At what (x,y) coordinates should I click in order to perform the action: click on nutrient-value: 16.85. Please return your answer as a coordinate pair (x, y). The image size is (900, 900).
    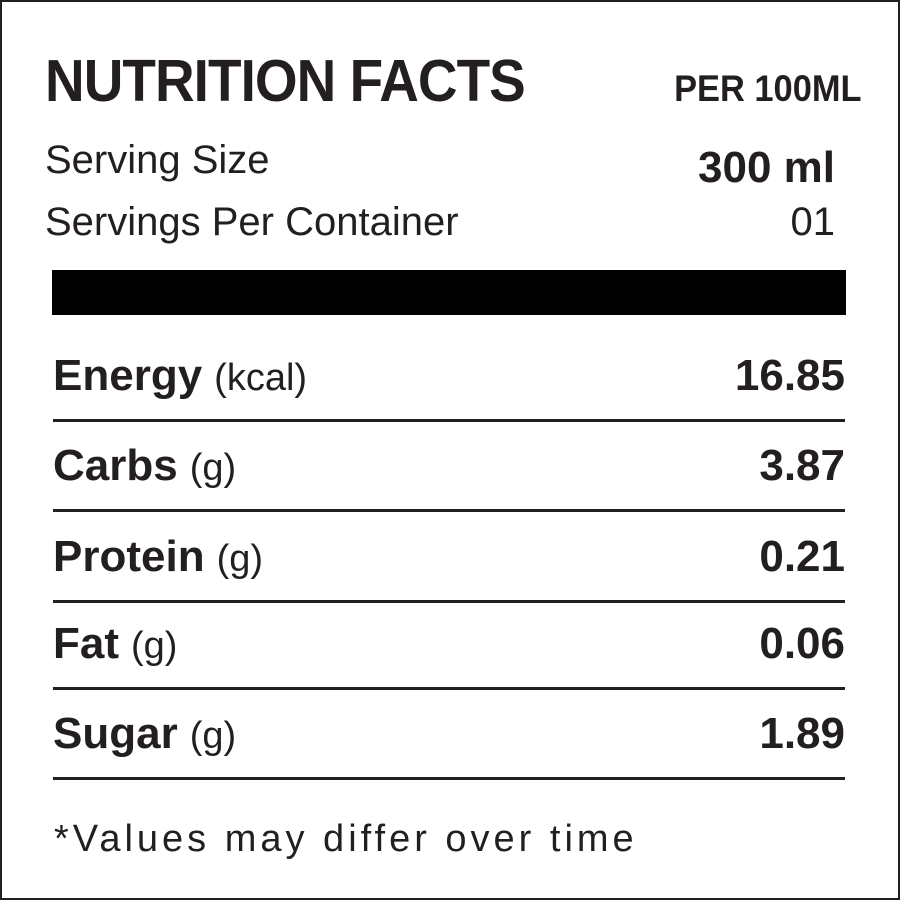
    Looking at the image, I should click on (789, 375).